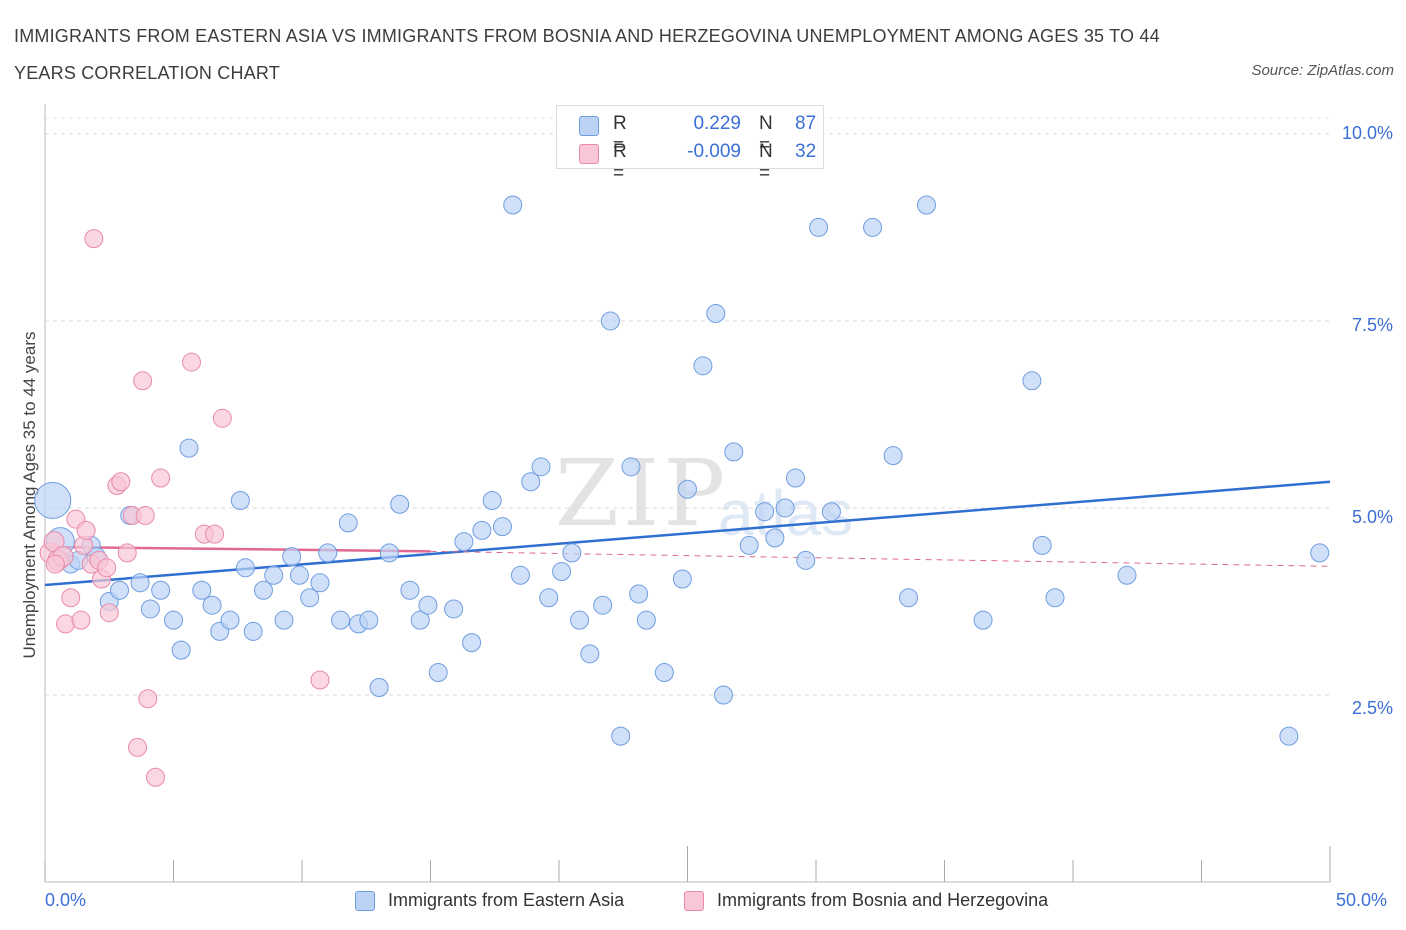 The image size is (1406, 930). I want to click on legend-swatch-pink, so click(589, 154).